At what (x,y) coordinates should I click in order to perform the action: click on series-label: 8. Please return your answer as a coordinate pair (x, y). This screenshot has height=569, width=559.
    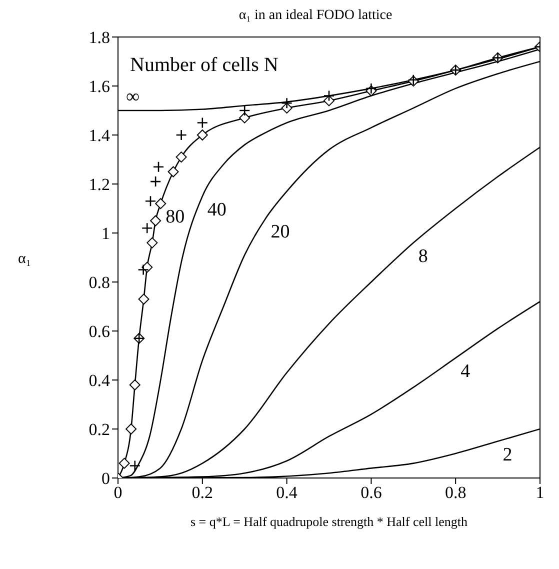
    Looking at the image, I should click on (423, 256).